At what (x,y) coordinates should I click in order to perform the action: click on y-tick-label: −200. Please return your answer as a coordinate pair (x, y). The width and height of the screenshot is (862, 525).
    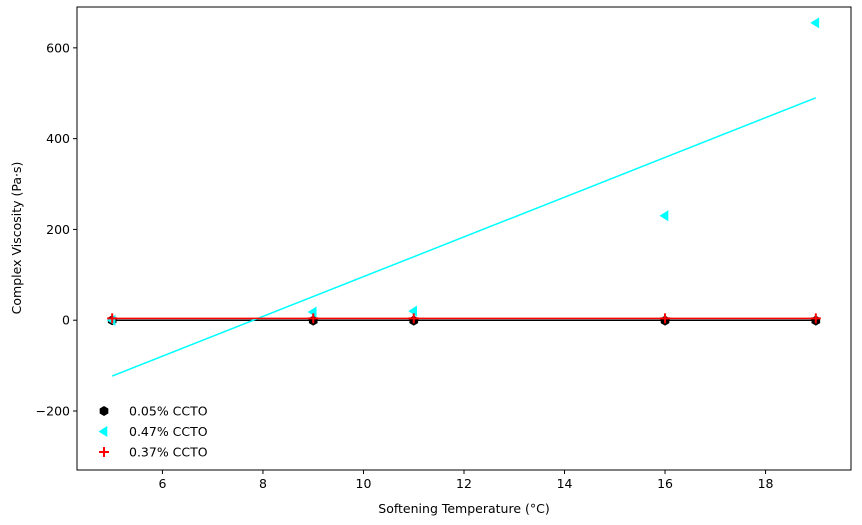
    Looking at the image, I should click on (53, 410).